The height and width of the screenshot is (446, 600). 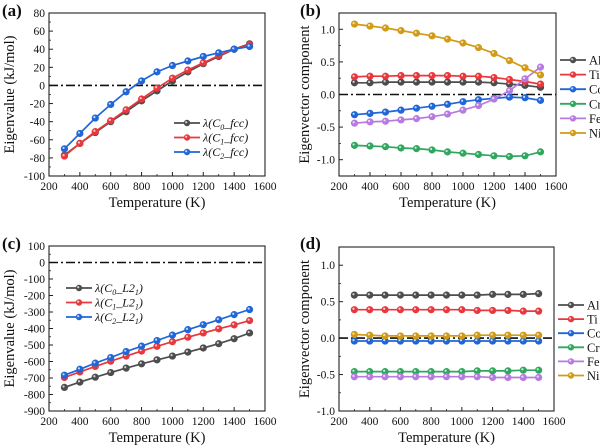 What do you see at coordinates (326, 161) in the screenshot?
I see `y-tick-label: -1.0` at bounding box center [326, 161].